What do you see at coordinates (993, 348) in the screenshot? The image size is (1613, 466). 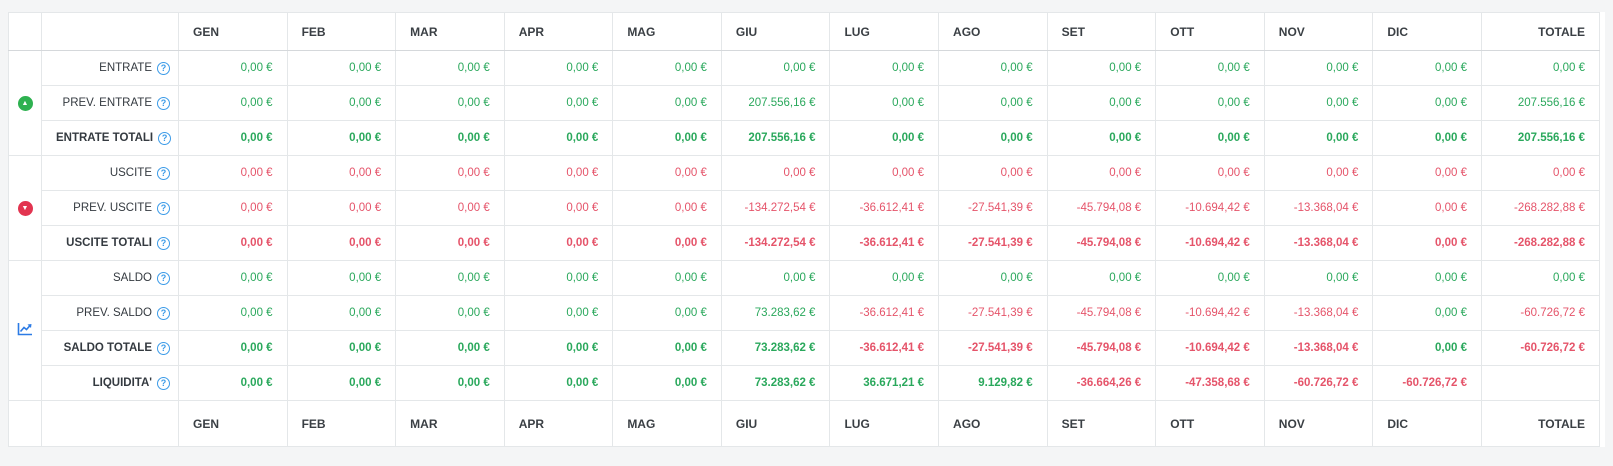 I see `value-cell-saldo-totale: -27.541,39 €` at bounding box center [993, 348].